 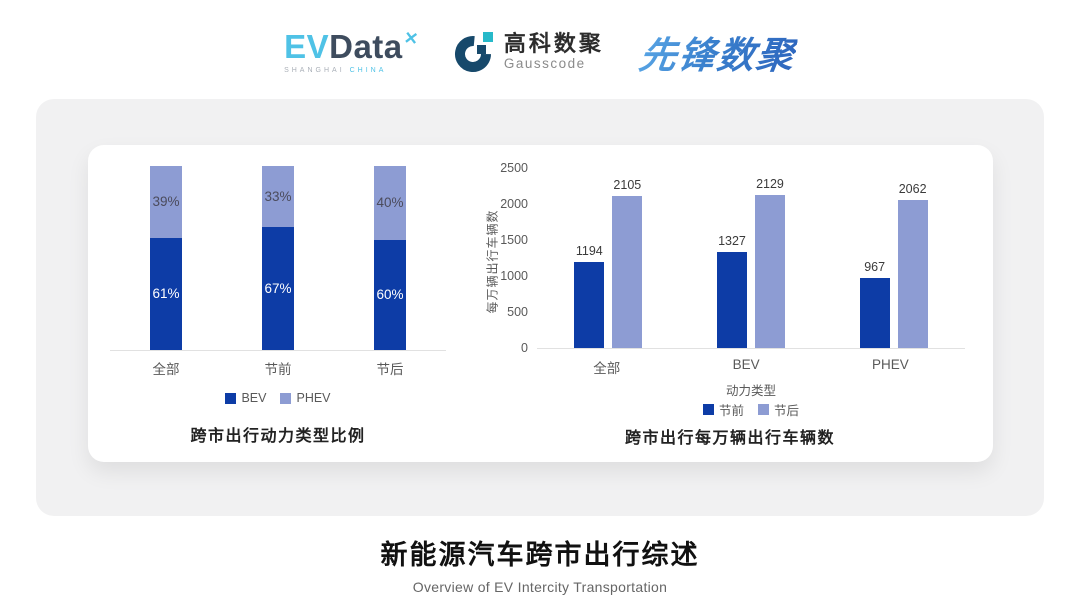 I want to click on x-axis-label: 动力类型, so click(x=750, y=391).